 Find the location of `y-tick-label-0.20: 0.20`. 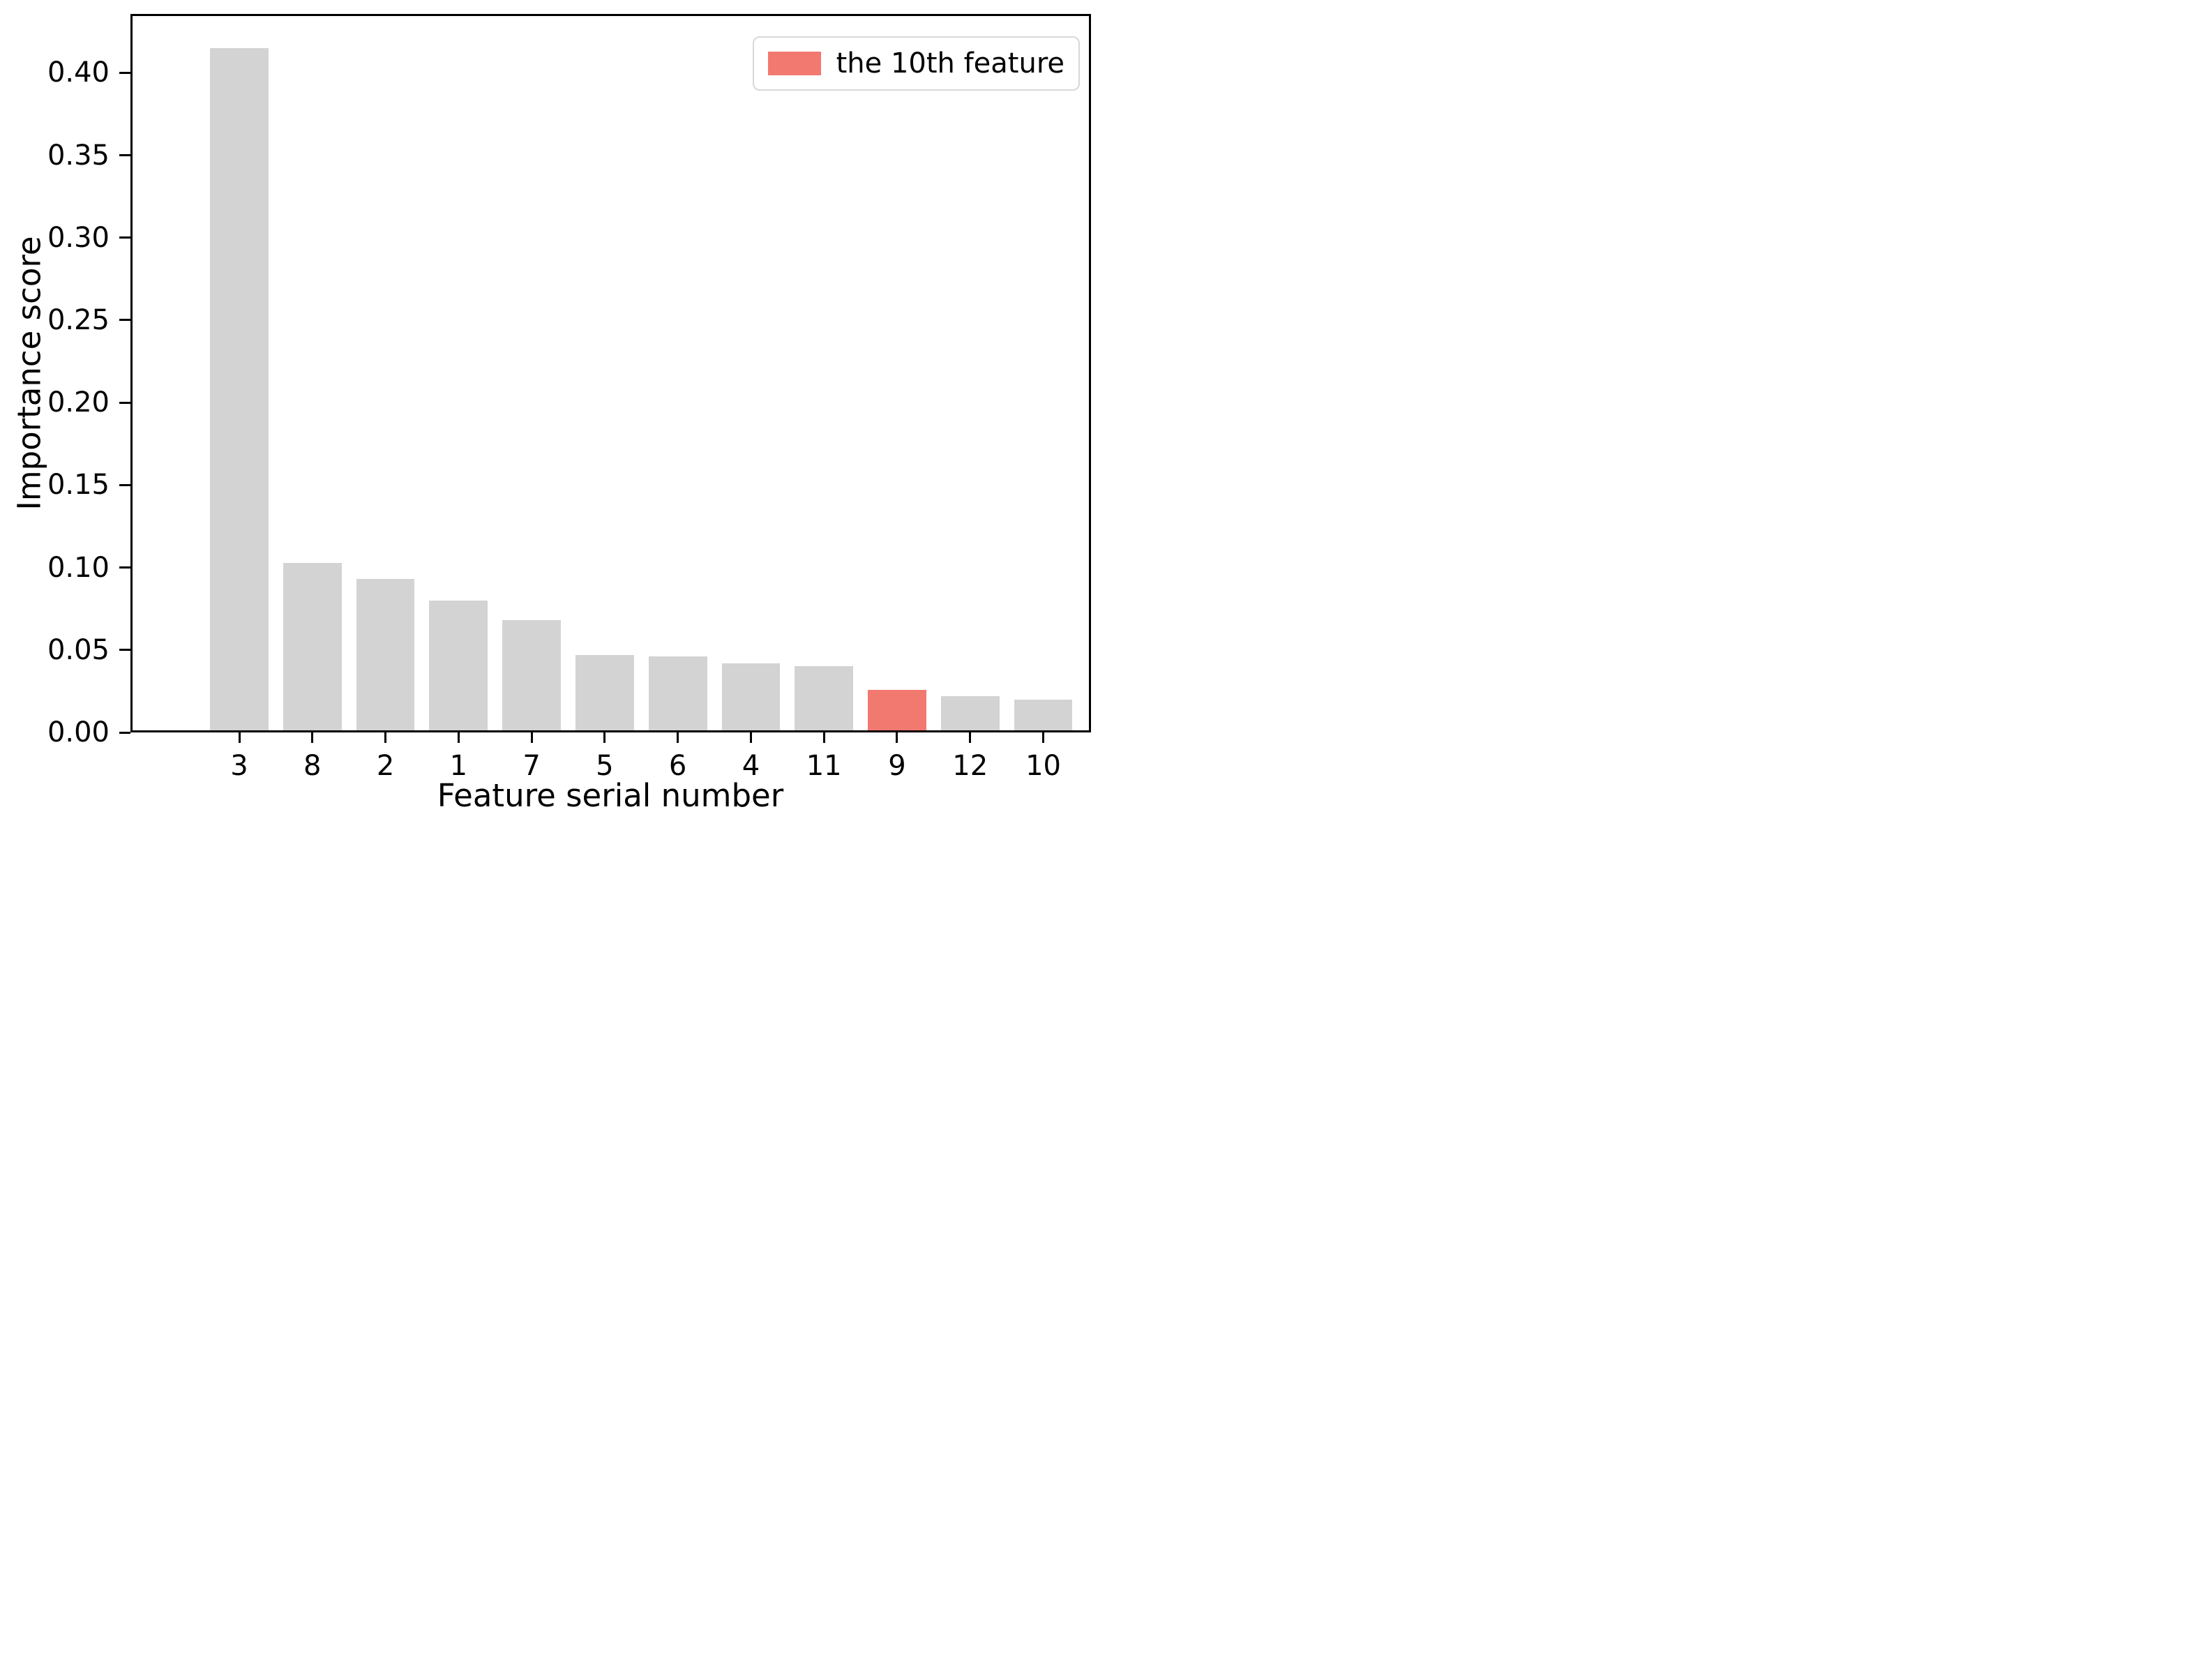

y-tick-label-0.20: 0.20 is located at coordinates (79, 402).